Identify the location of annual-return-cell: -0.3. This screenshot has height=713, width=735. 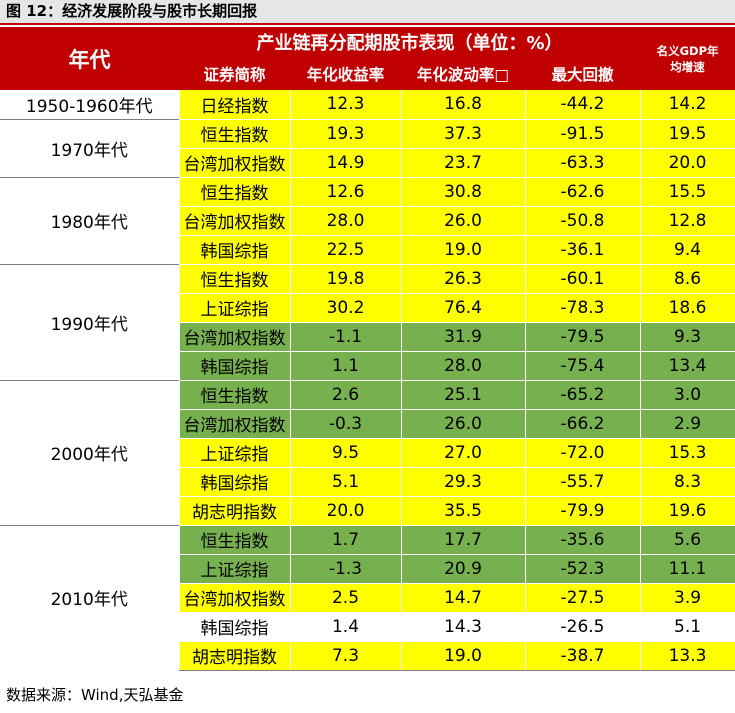
(346, 424).